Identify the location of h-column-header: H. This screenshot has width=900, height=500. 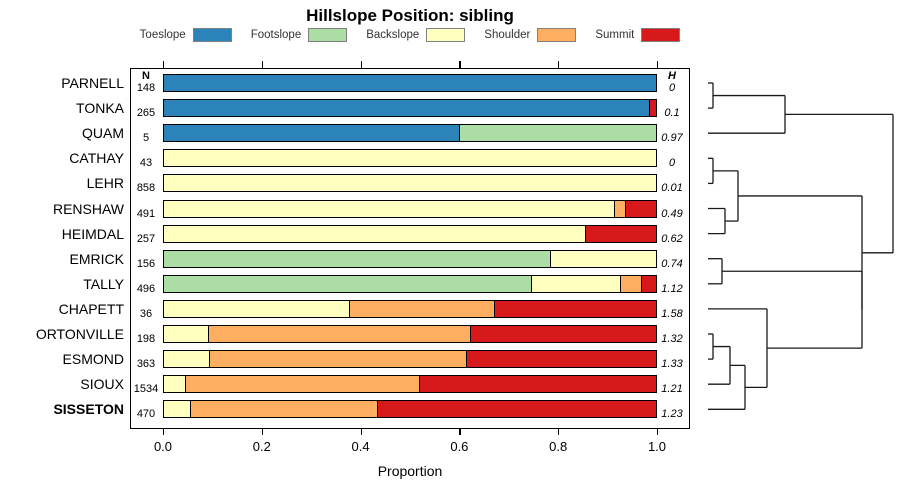
(672, 76).